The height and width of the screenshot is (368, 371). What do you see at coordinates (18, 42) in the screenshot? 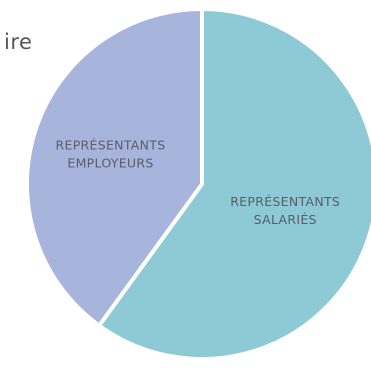
I see `partial-title-text: ire` at bounding box center [18, 42].